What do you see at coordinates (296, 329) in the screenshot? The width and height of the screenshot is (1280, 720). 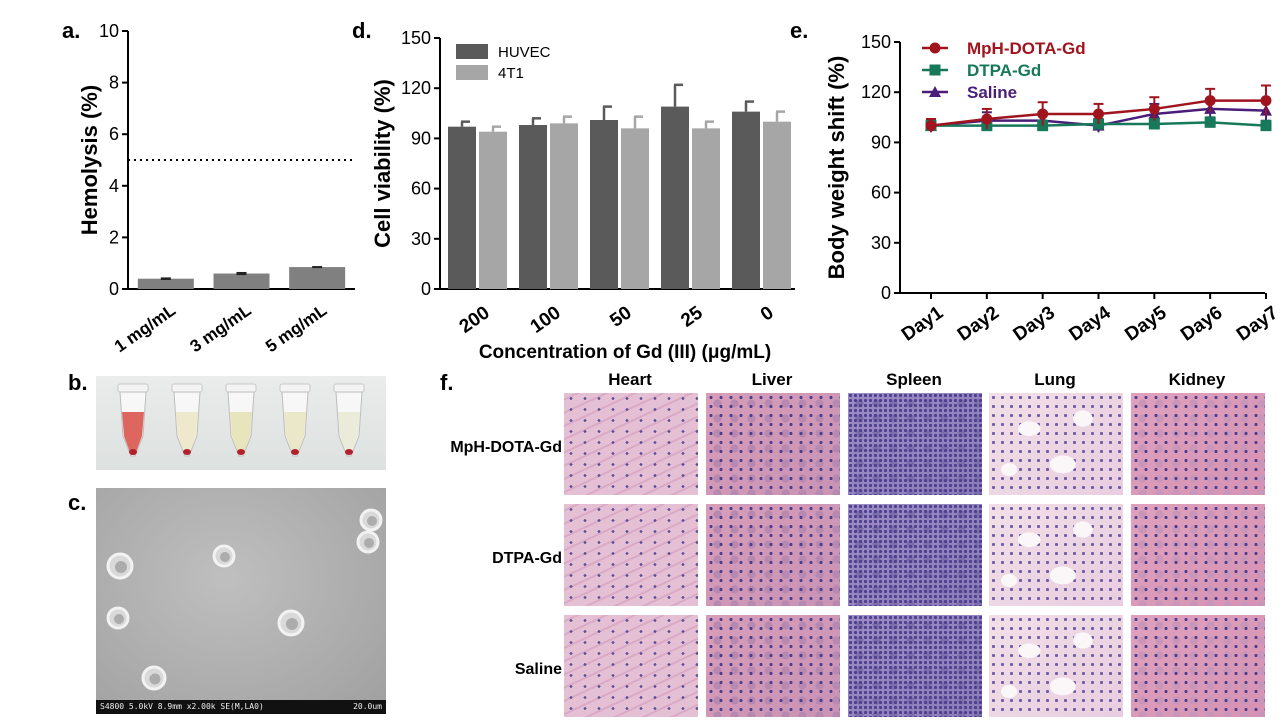 I see `x-tick-label: 5 mg/mL` at bounding box center [296, 329].